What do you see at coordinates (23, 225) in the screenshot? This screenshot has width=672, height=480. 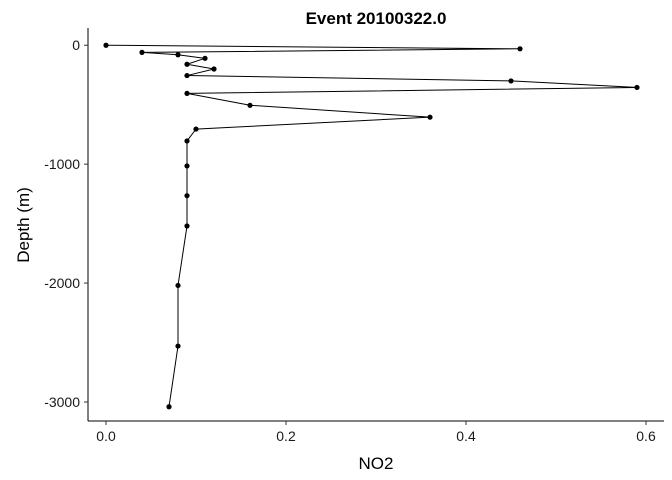 I see `y-axis-title: Depth (m)` at bounding box center [23, 225].